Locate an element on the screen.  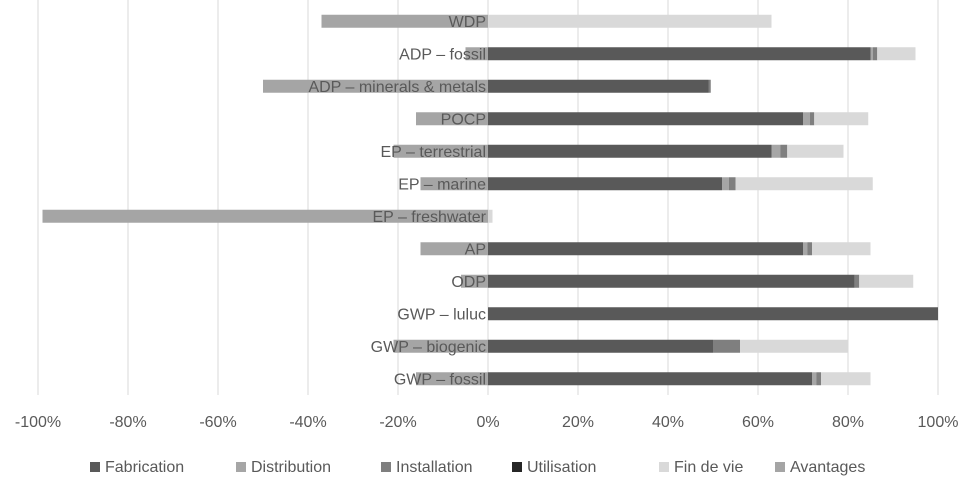
category-label: ODP is located at coordinates (468, 282).